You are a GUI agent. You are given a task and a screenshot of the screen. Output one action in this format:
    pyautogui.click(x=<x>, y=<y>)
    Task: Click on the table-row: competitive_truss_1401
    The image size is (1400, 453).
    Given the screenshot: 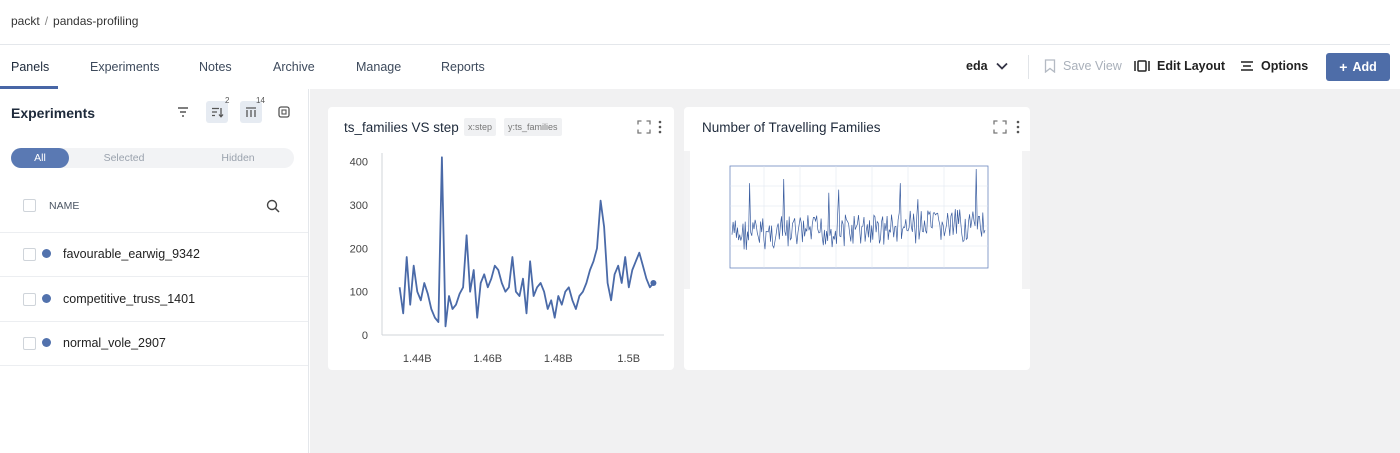 What is the action you would take?
    pyautogui.click(x=154, y=300)
    